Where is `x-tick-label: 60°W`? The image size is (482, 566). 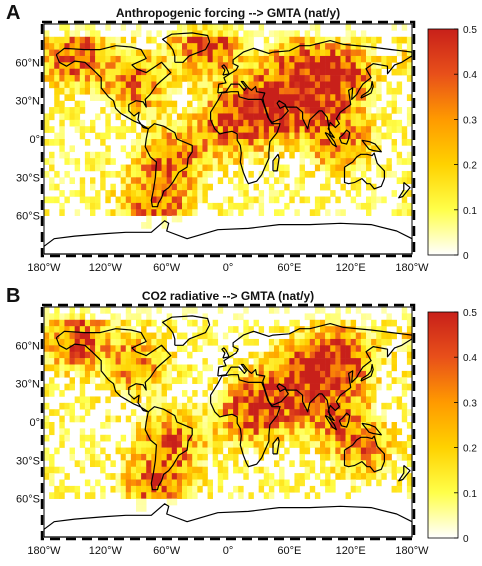 x-tick-label: 60°W is located at coordinates (167, 268).